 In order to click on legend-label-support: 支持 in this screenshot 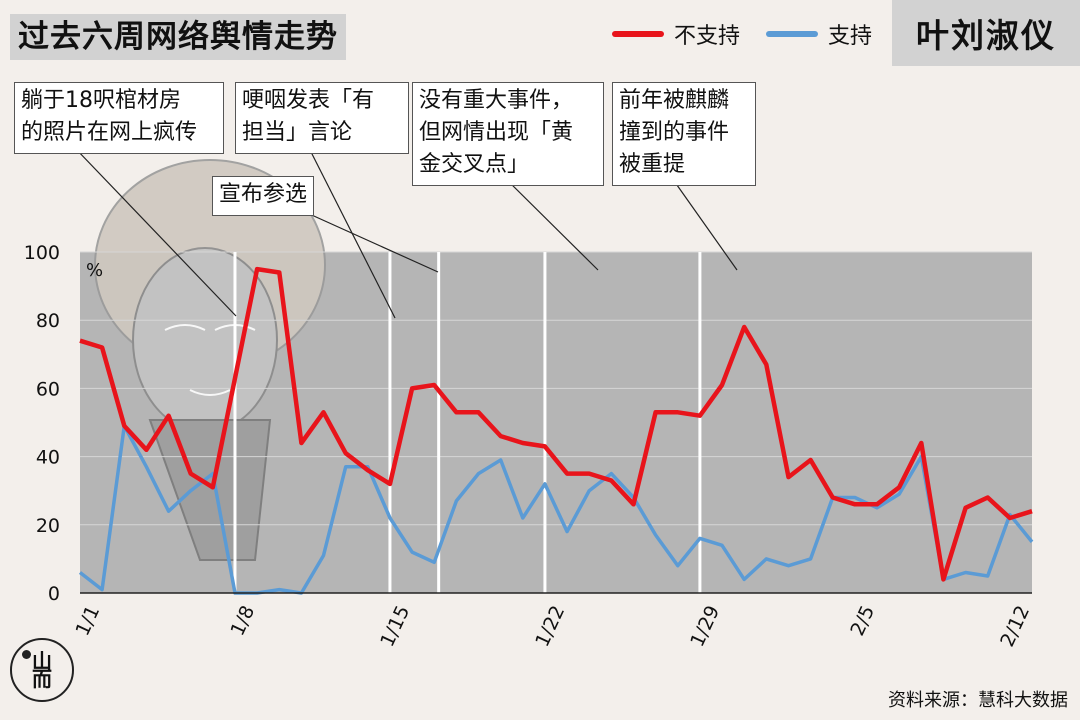, I will do `click(850, 36)`.